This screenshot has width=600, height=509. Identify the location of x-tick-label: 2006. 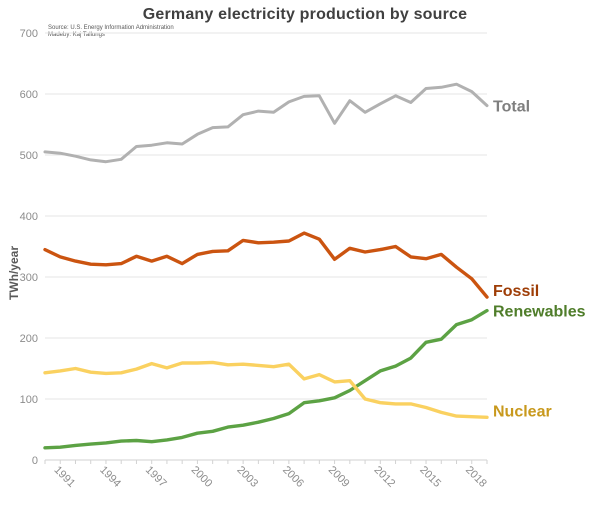
(293, 477).